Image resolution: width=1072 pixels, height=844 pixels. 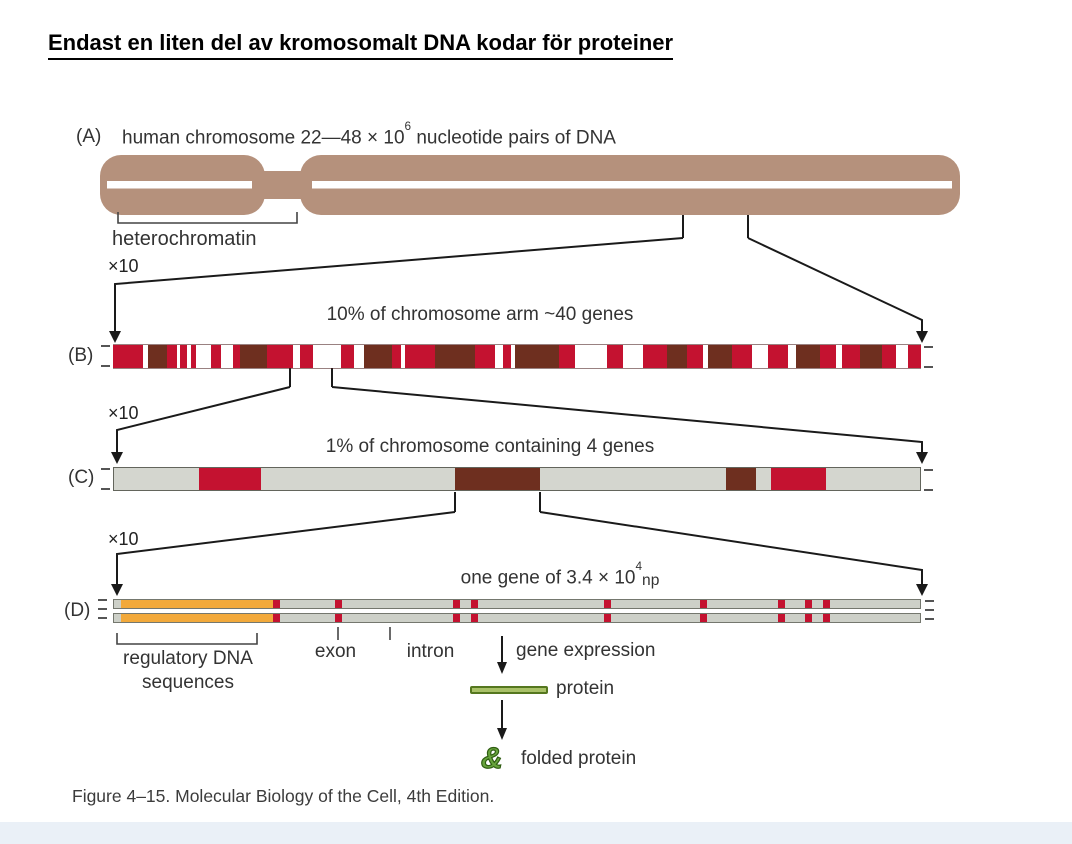 I want to click on bottom-strip, so click(x=536, y=833).